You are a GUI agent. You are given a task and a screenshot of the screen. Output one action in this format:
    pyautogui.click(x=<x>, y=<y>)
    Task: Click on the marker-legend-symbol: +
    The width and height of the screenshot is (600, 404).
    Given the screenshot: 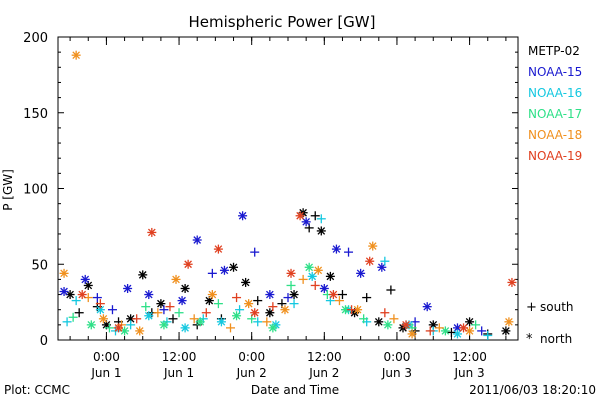 What is the action you would take?
    pyautogui.click(x=531, y=307)
    